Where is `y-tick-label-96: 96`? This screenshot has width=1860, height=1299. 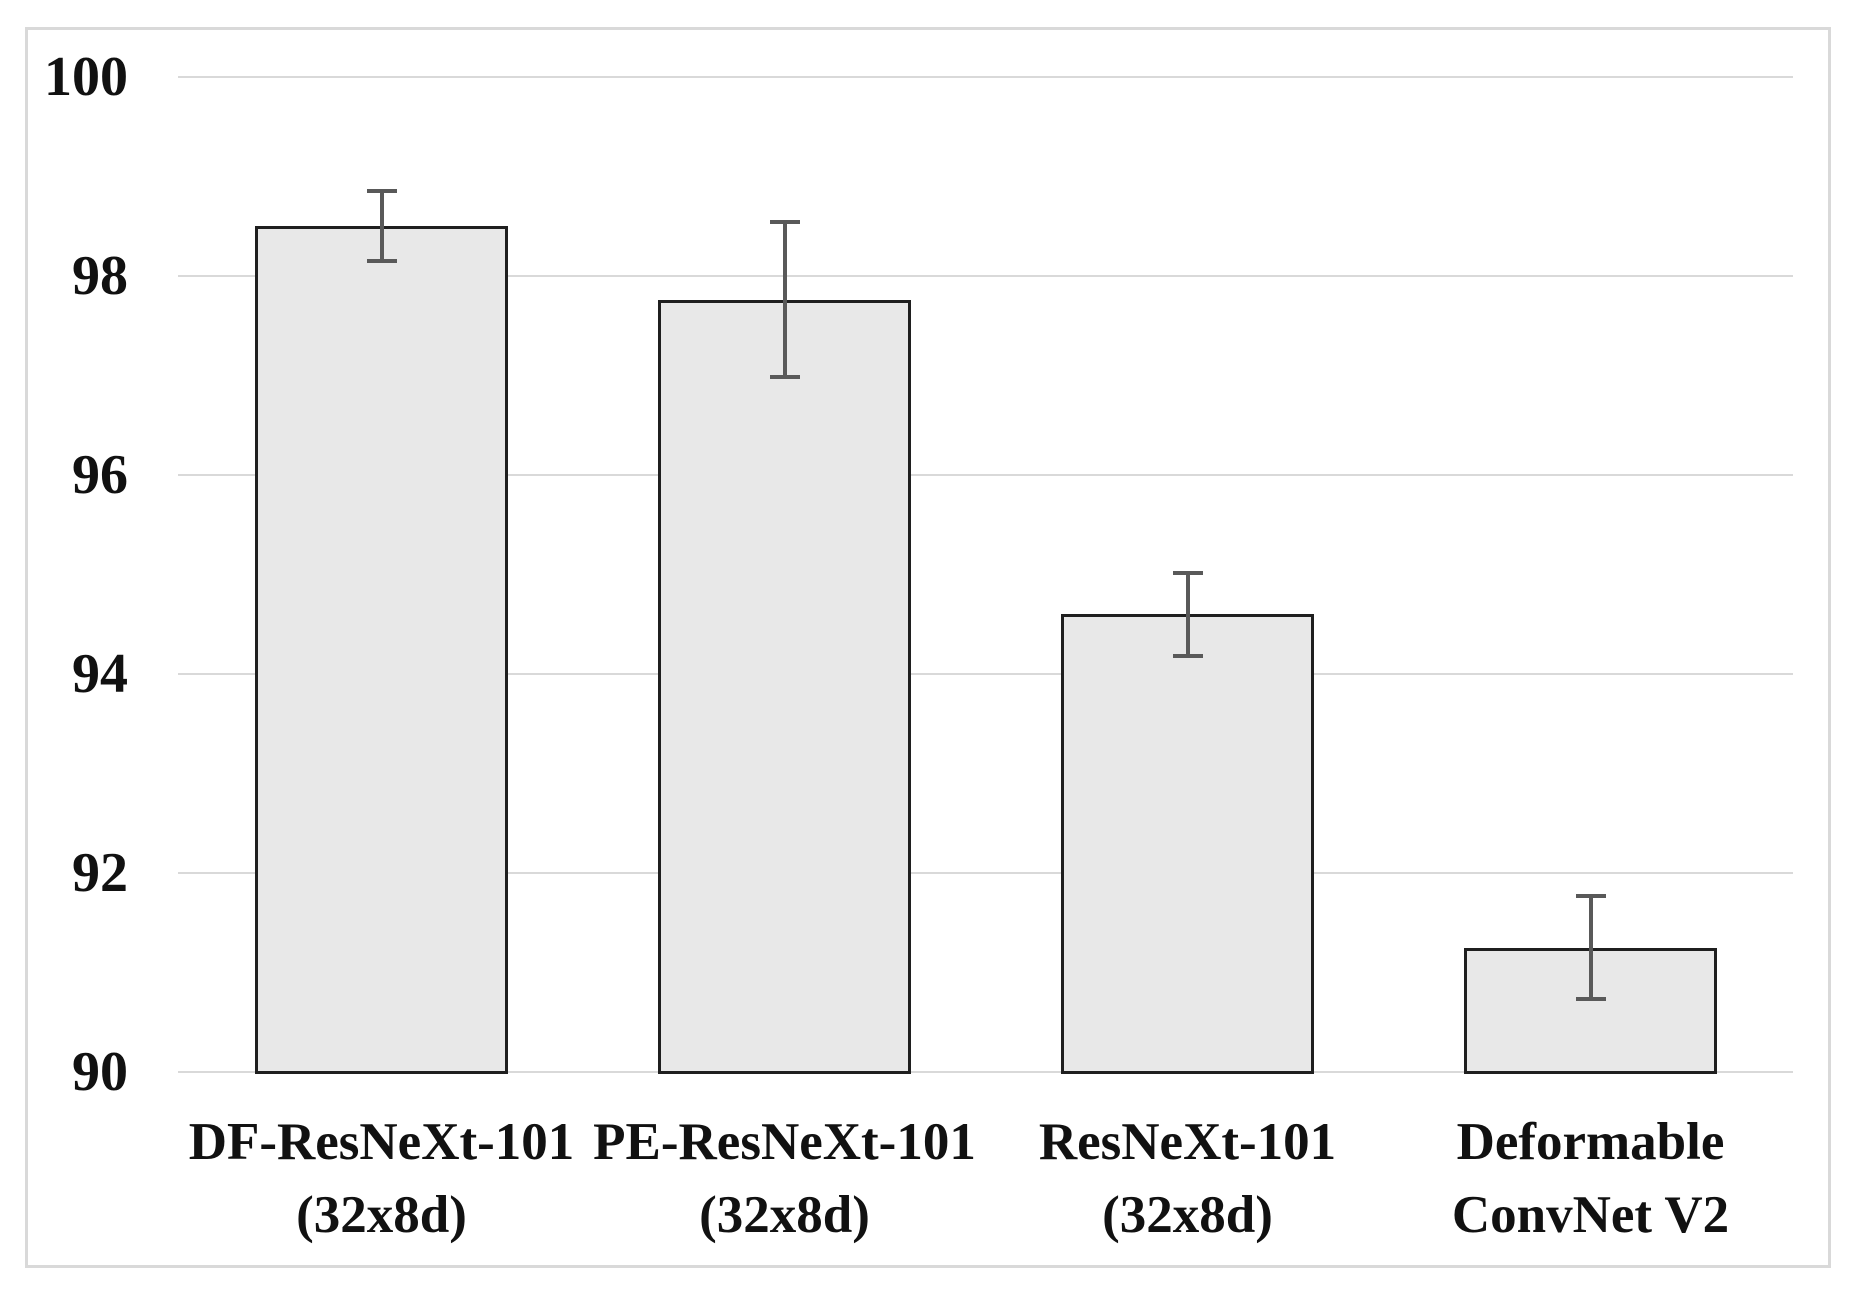 y-tick-label-96: 96 is located at coordinates (100, 475).